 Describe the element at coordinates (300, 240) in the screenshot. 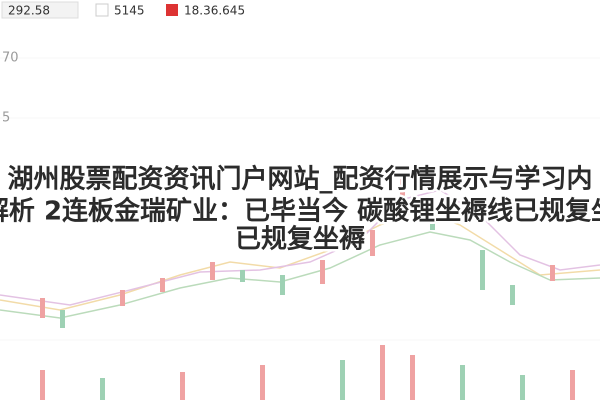

I see `title-line: 已规复坐褥` at that location.